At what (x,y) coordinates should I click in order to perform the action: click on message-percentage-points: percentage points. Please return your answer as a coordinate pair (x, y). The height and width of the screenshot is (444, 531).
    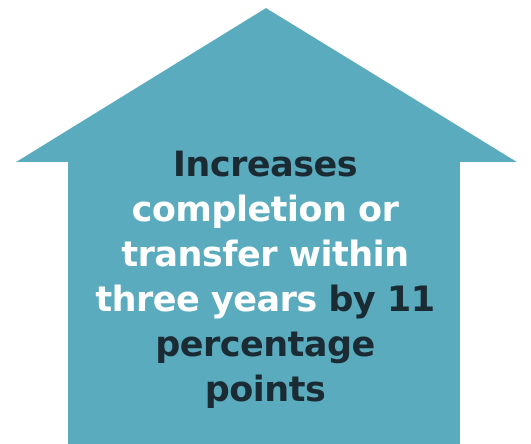
    Looking at the image, I should click on (265, 367).